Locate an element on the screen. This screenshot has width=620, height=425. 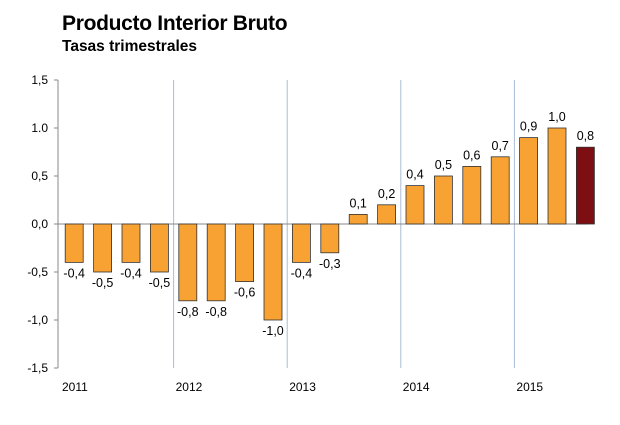
y-tick-label: 0,0 is located at coordinates (39, 224).